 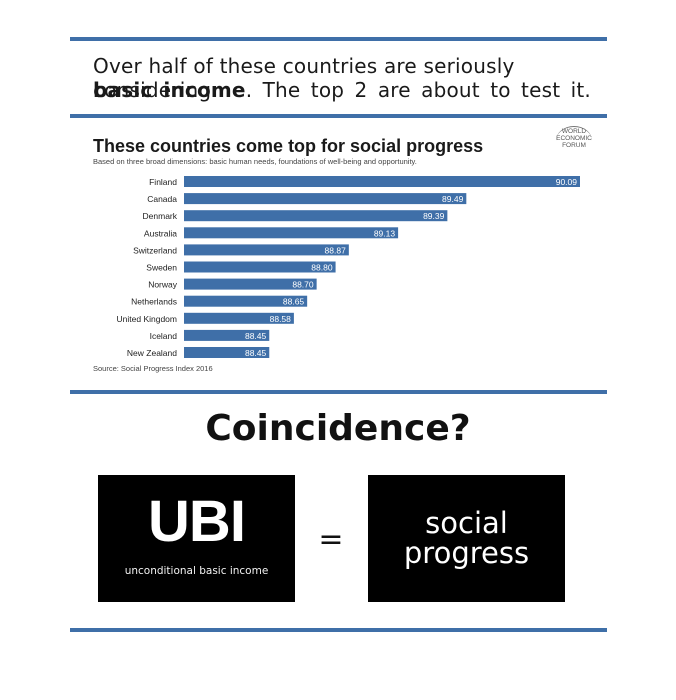 What do you see at coordinates (574, 137) in the screenshot?
I see `wef-logo: WORLD ECONOMIC FORUM` at bounding box center [574, 137].